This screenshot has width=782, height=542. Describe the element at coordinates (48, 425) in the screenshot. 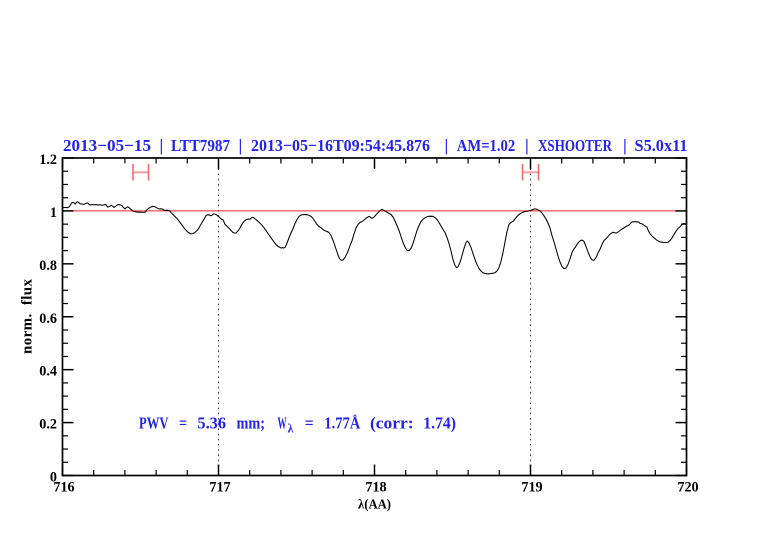

I see `svg-text: 0.2` at that location.